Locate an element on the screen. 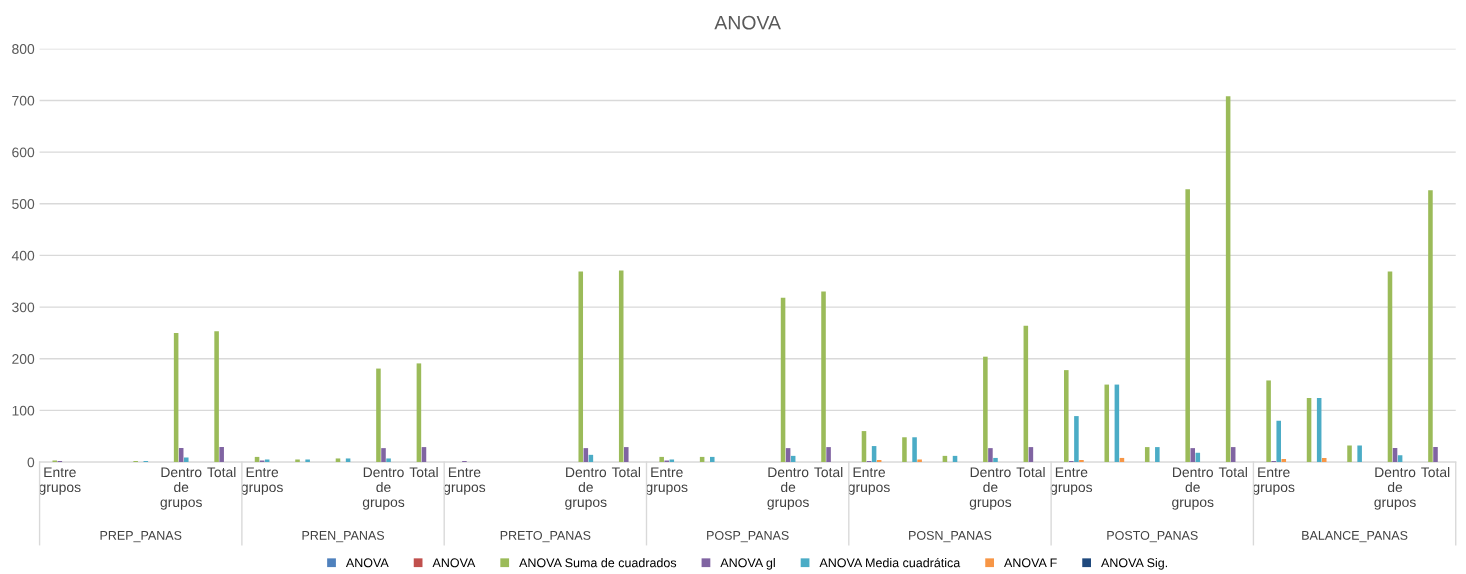 Image resolution: width=1466 pixels, height=574 pixels. text: PREP_PANAS is located at coordinates (141, 536).